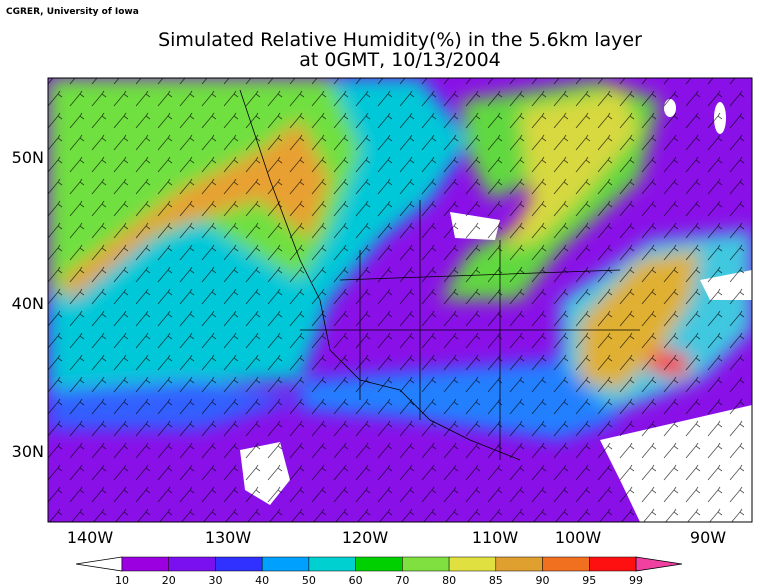 This screenshot has width=760, height=587. Describe the element at coordinates (708, 537) in the screenshot. I see `lon-label: 90W` at that location.